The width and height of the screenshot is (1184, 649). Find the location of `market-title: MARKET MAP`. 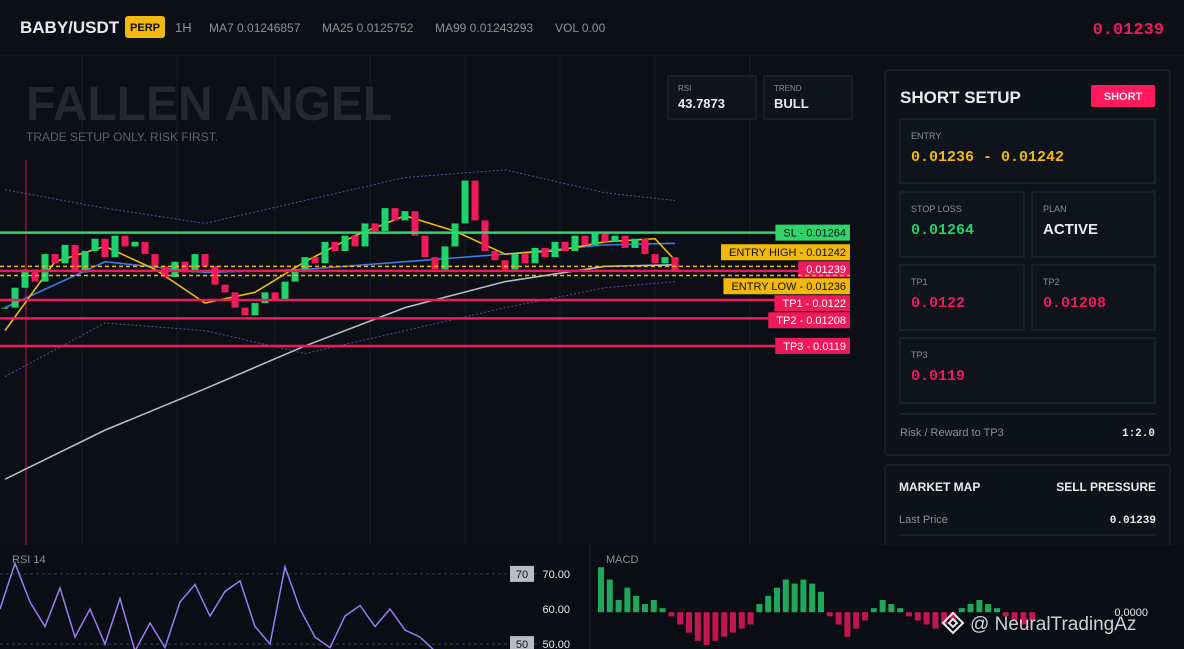

market-title: MARKET MAP is located at coordinates (939, 487).